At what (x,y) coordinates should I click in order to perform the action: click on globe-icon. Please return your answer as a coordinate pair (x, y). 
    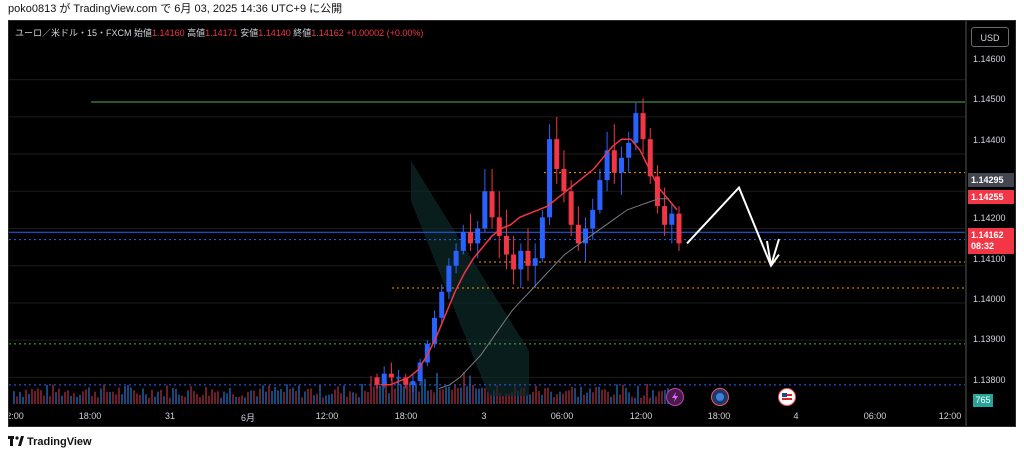
    Looking at the image, I should click on (720, 397).